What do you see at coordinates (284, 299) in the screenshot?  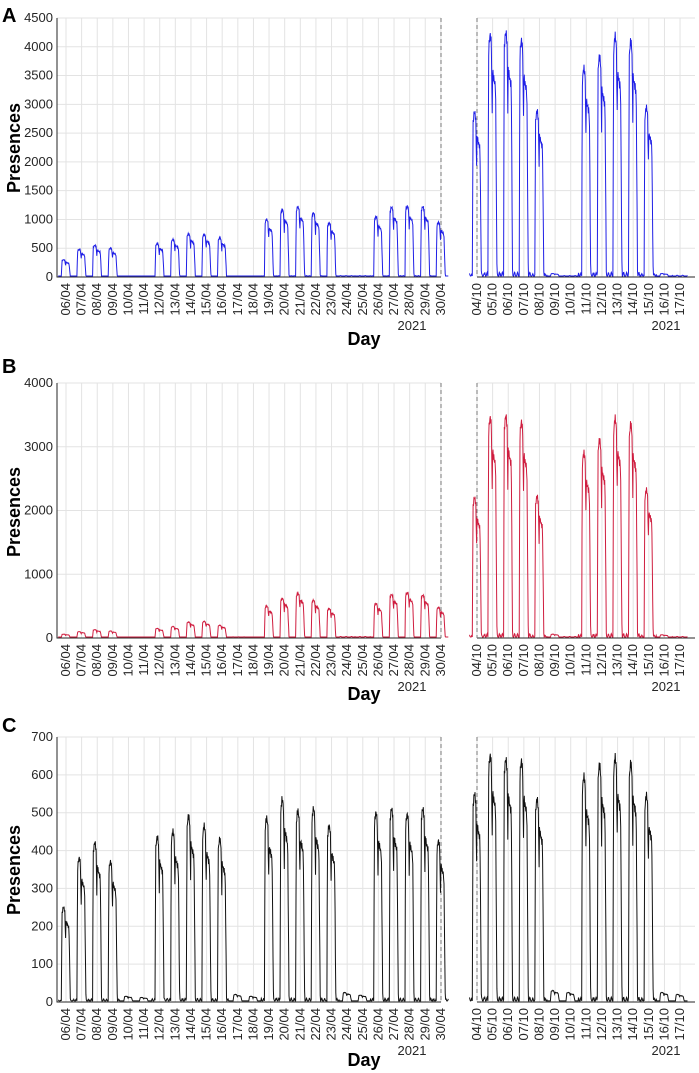 I see `x-tick-label: 20/04` at bounding box center [284, 299].